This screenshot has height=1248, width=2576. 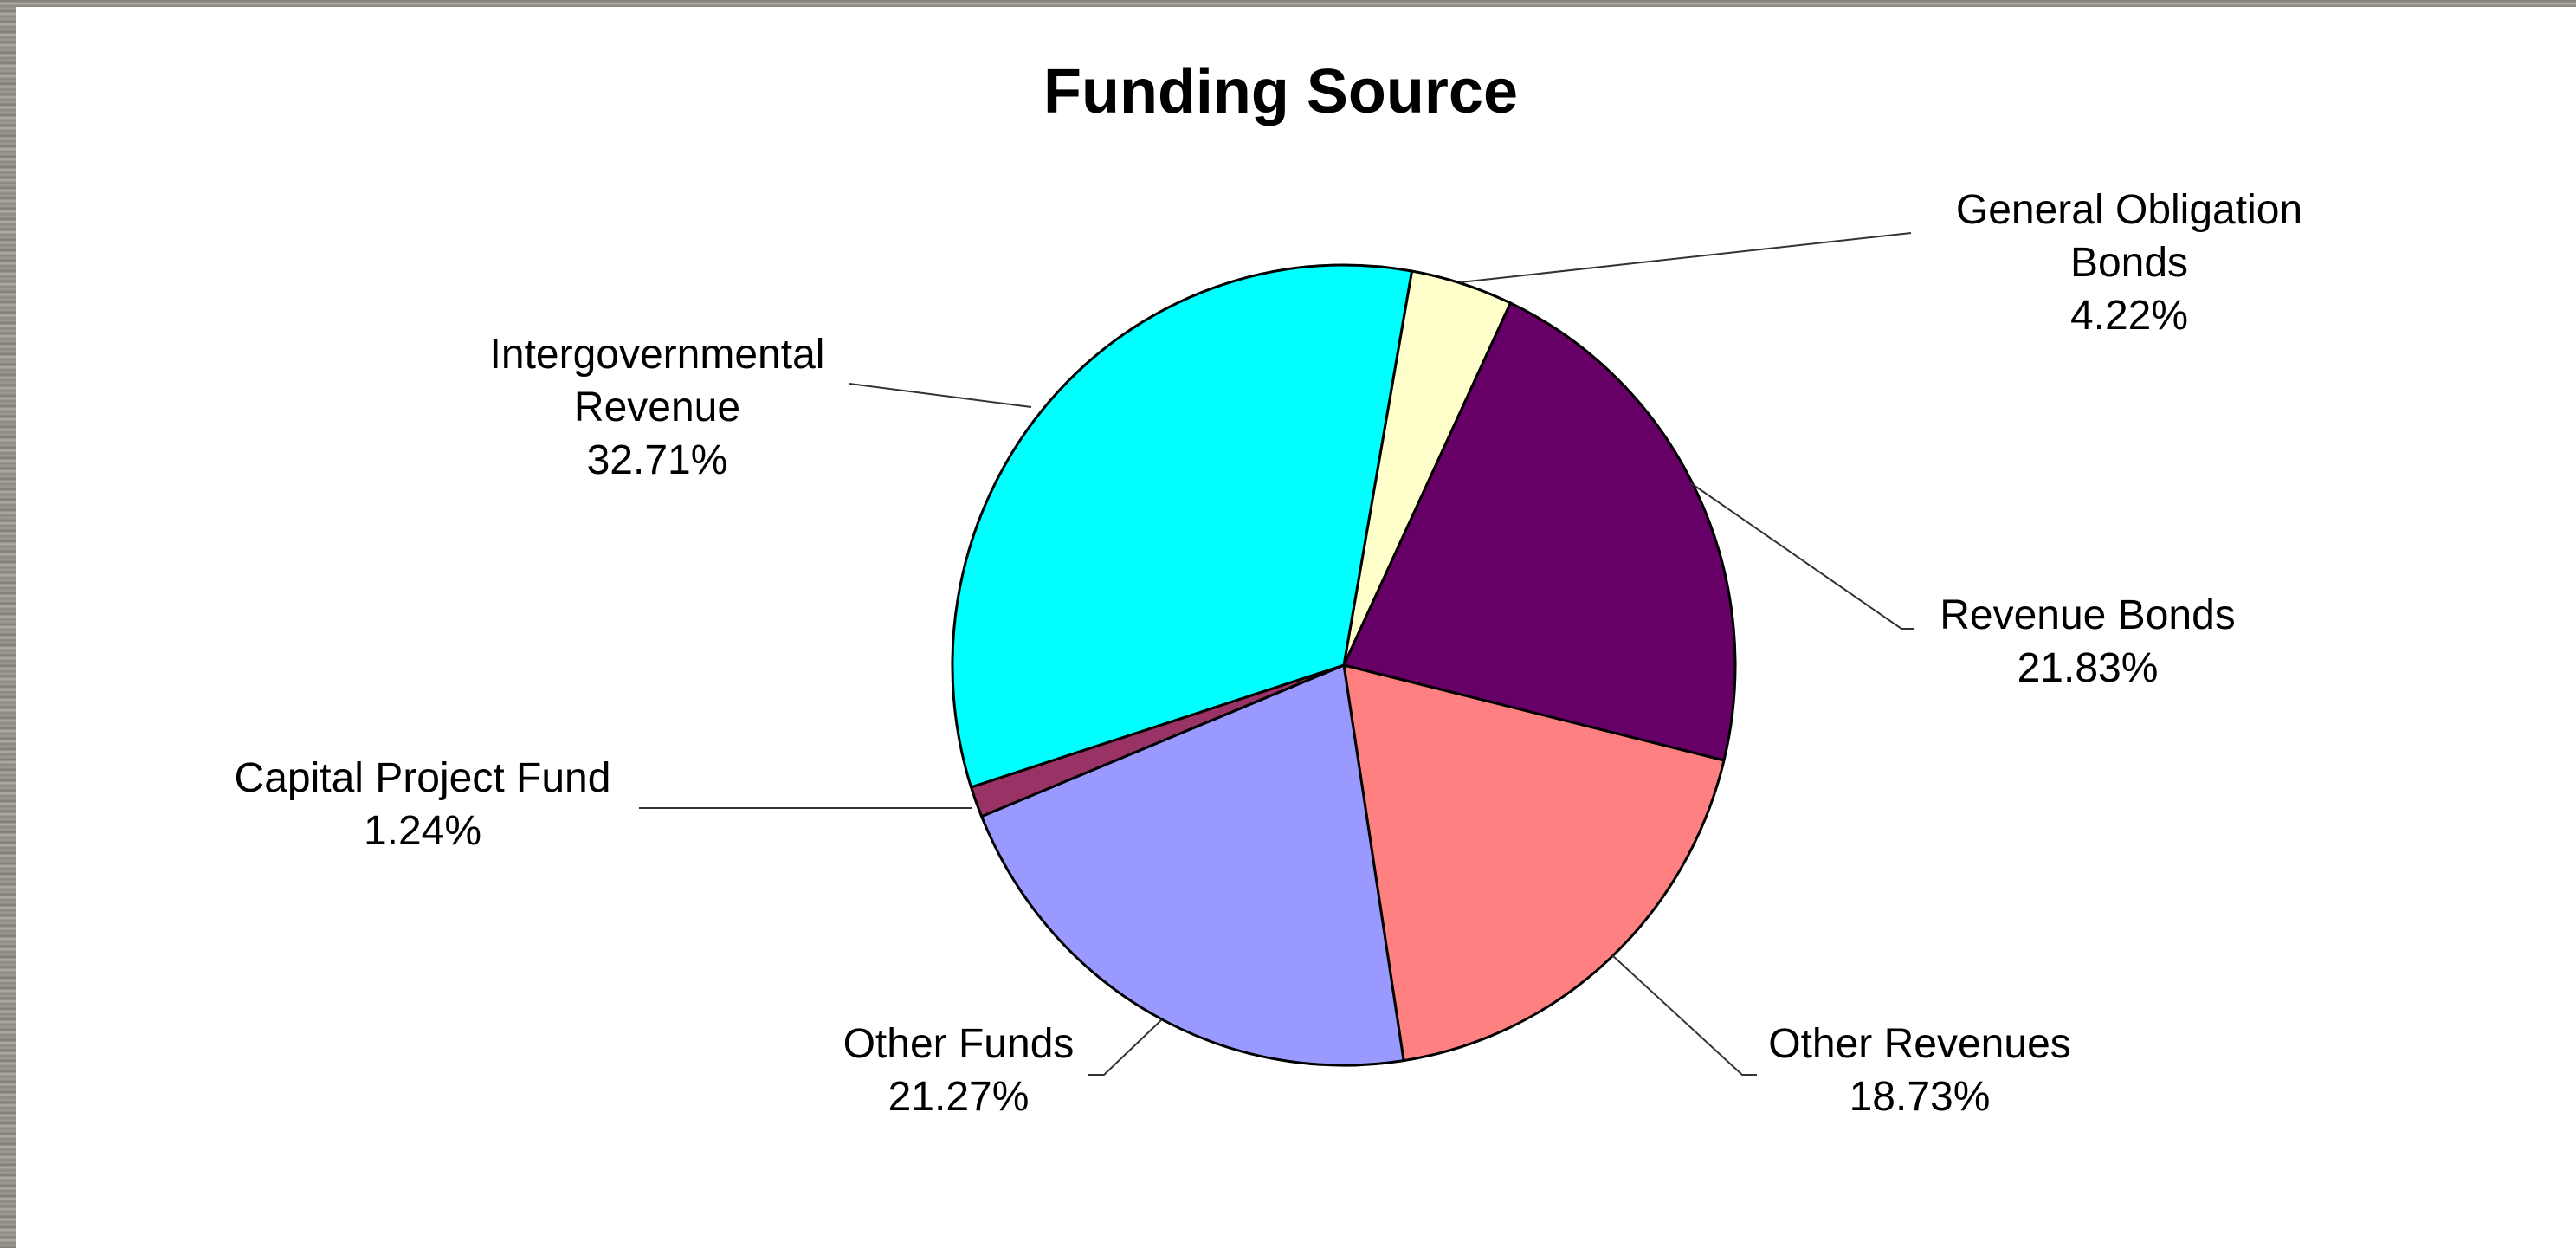 I want to click on slice-value-label: 18.73%, so click(x=1920, y=1097).